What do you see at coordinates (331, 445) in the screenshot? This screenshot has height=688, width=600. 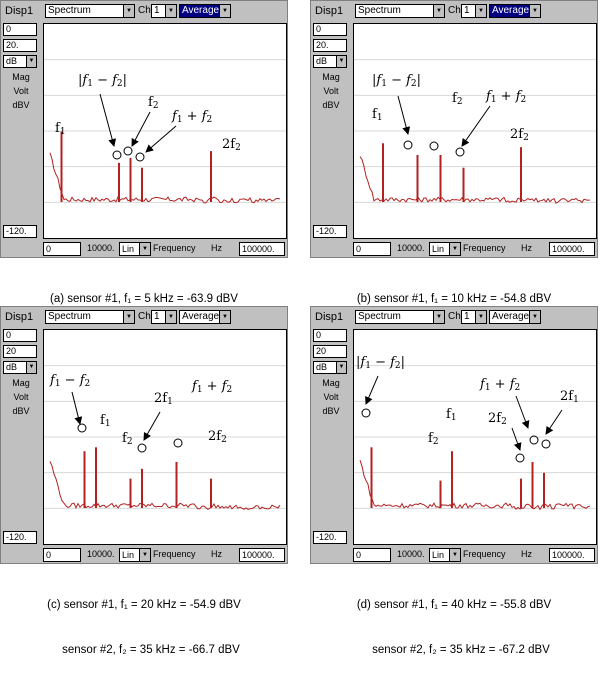 I see `scale-controls: 0 20 dB ▼ Mag Volt dBV -120.` at bounding box center [331, 445].